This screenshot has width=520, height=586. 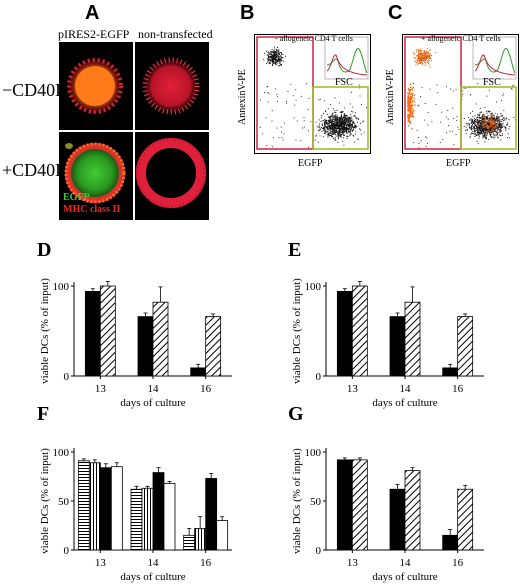 I want to click on panel-b-letter: B, so click(x=247, y=13).